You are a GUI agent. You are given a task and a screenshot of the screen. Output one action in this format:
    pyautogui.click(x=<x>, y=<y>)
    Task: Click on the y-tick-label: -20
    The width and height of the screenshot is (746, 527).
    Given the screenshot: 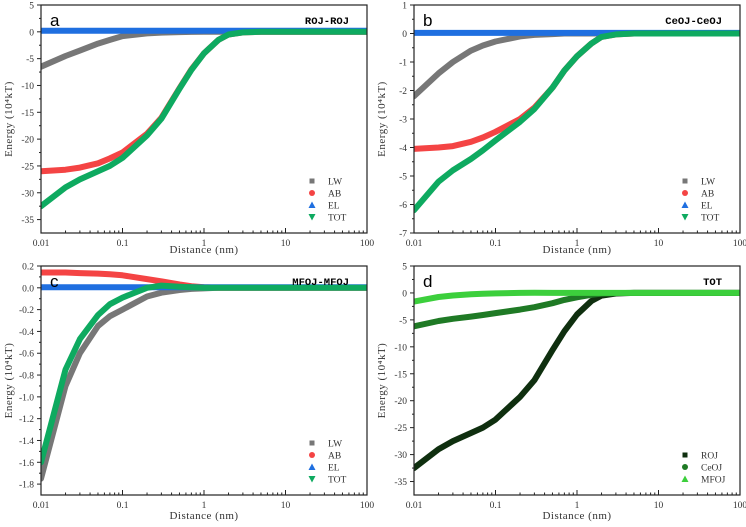 What is the action you would take?
    pyautogui.click(x=400, y=402)
    